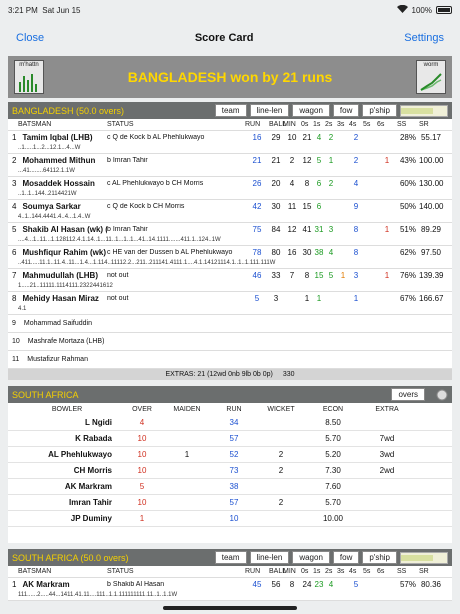  Describe the element at coordinates (142, 409) in the screenshot. I see `col-over: OVER` at that location.